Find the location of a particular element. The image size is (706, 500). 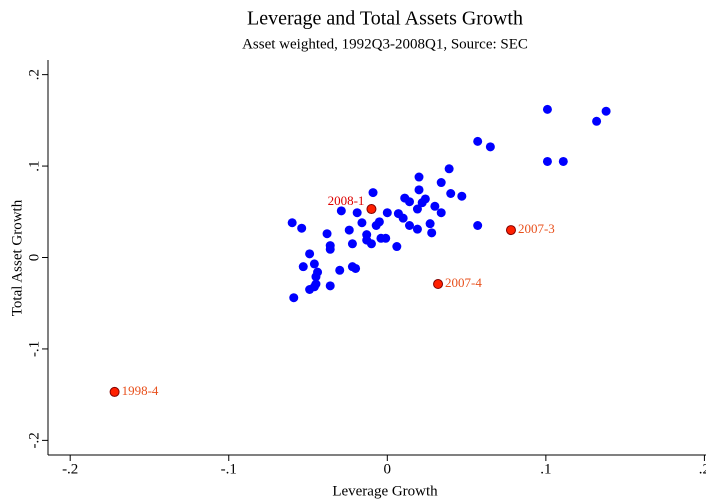

x-tick-label: 0 is located at coordinates (388, 469).